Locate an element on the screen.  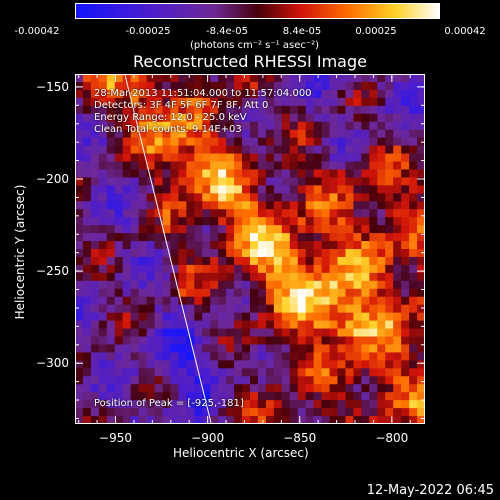
colorbar-tick: 0.00042 is located at coordinates (465, 31).